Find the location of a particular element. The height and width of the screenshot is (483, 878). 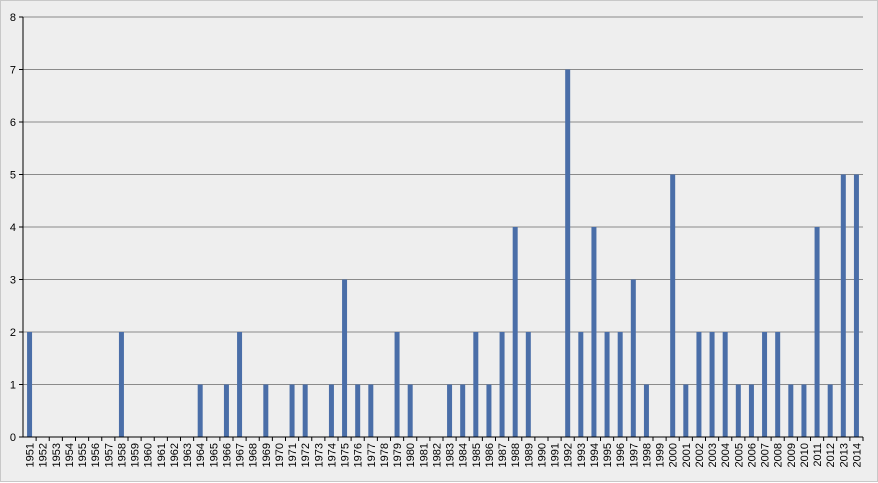

x-tick-label: 2008 is located at coordinates (779, 455).